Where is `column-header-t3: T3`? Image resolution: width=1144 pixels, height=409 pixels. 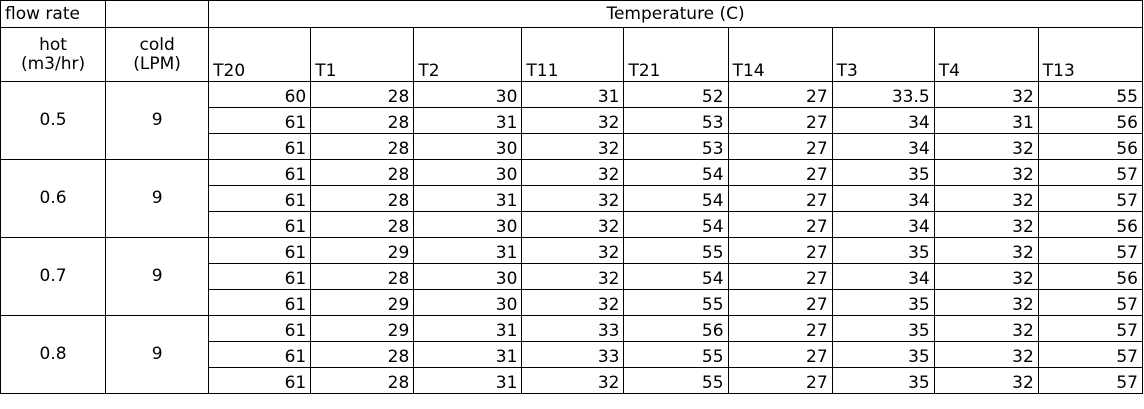 column-header-t3: T3 is located at coordinates (883, 54).